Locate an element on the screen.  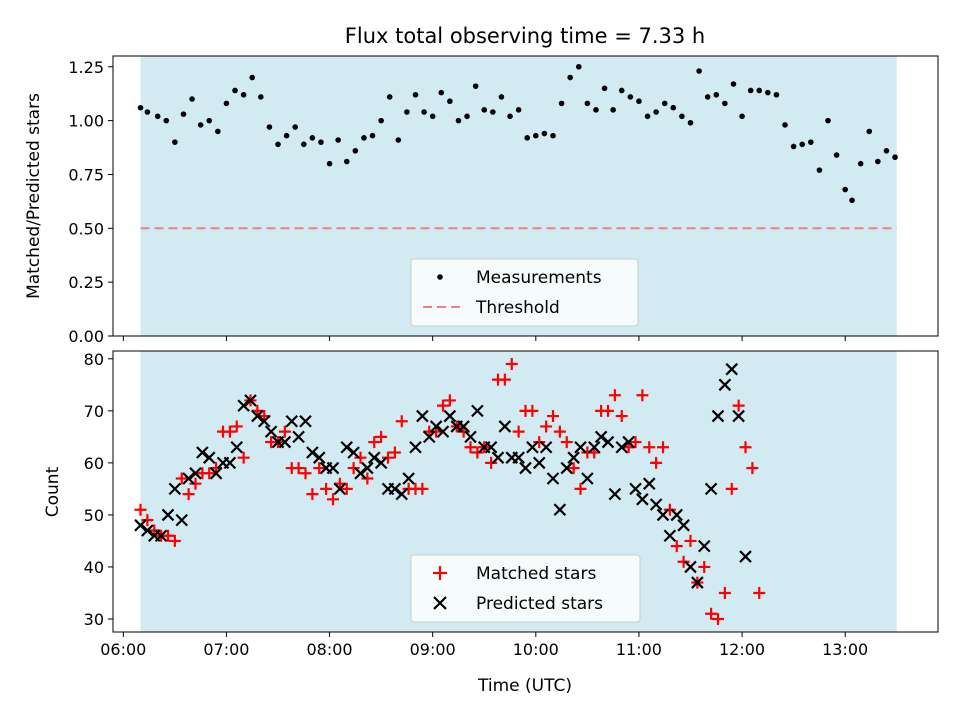
y-tick-label: 0.75 is located at coordinates (86, 174).